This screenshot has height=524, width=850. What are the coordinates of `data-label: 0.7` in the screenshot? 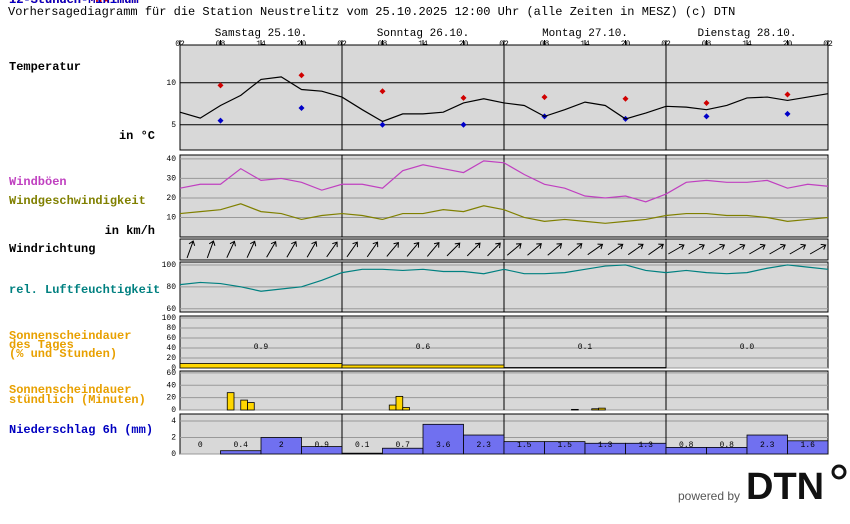 It's located at (403, 445).